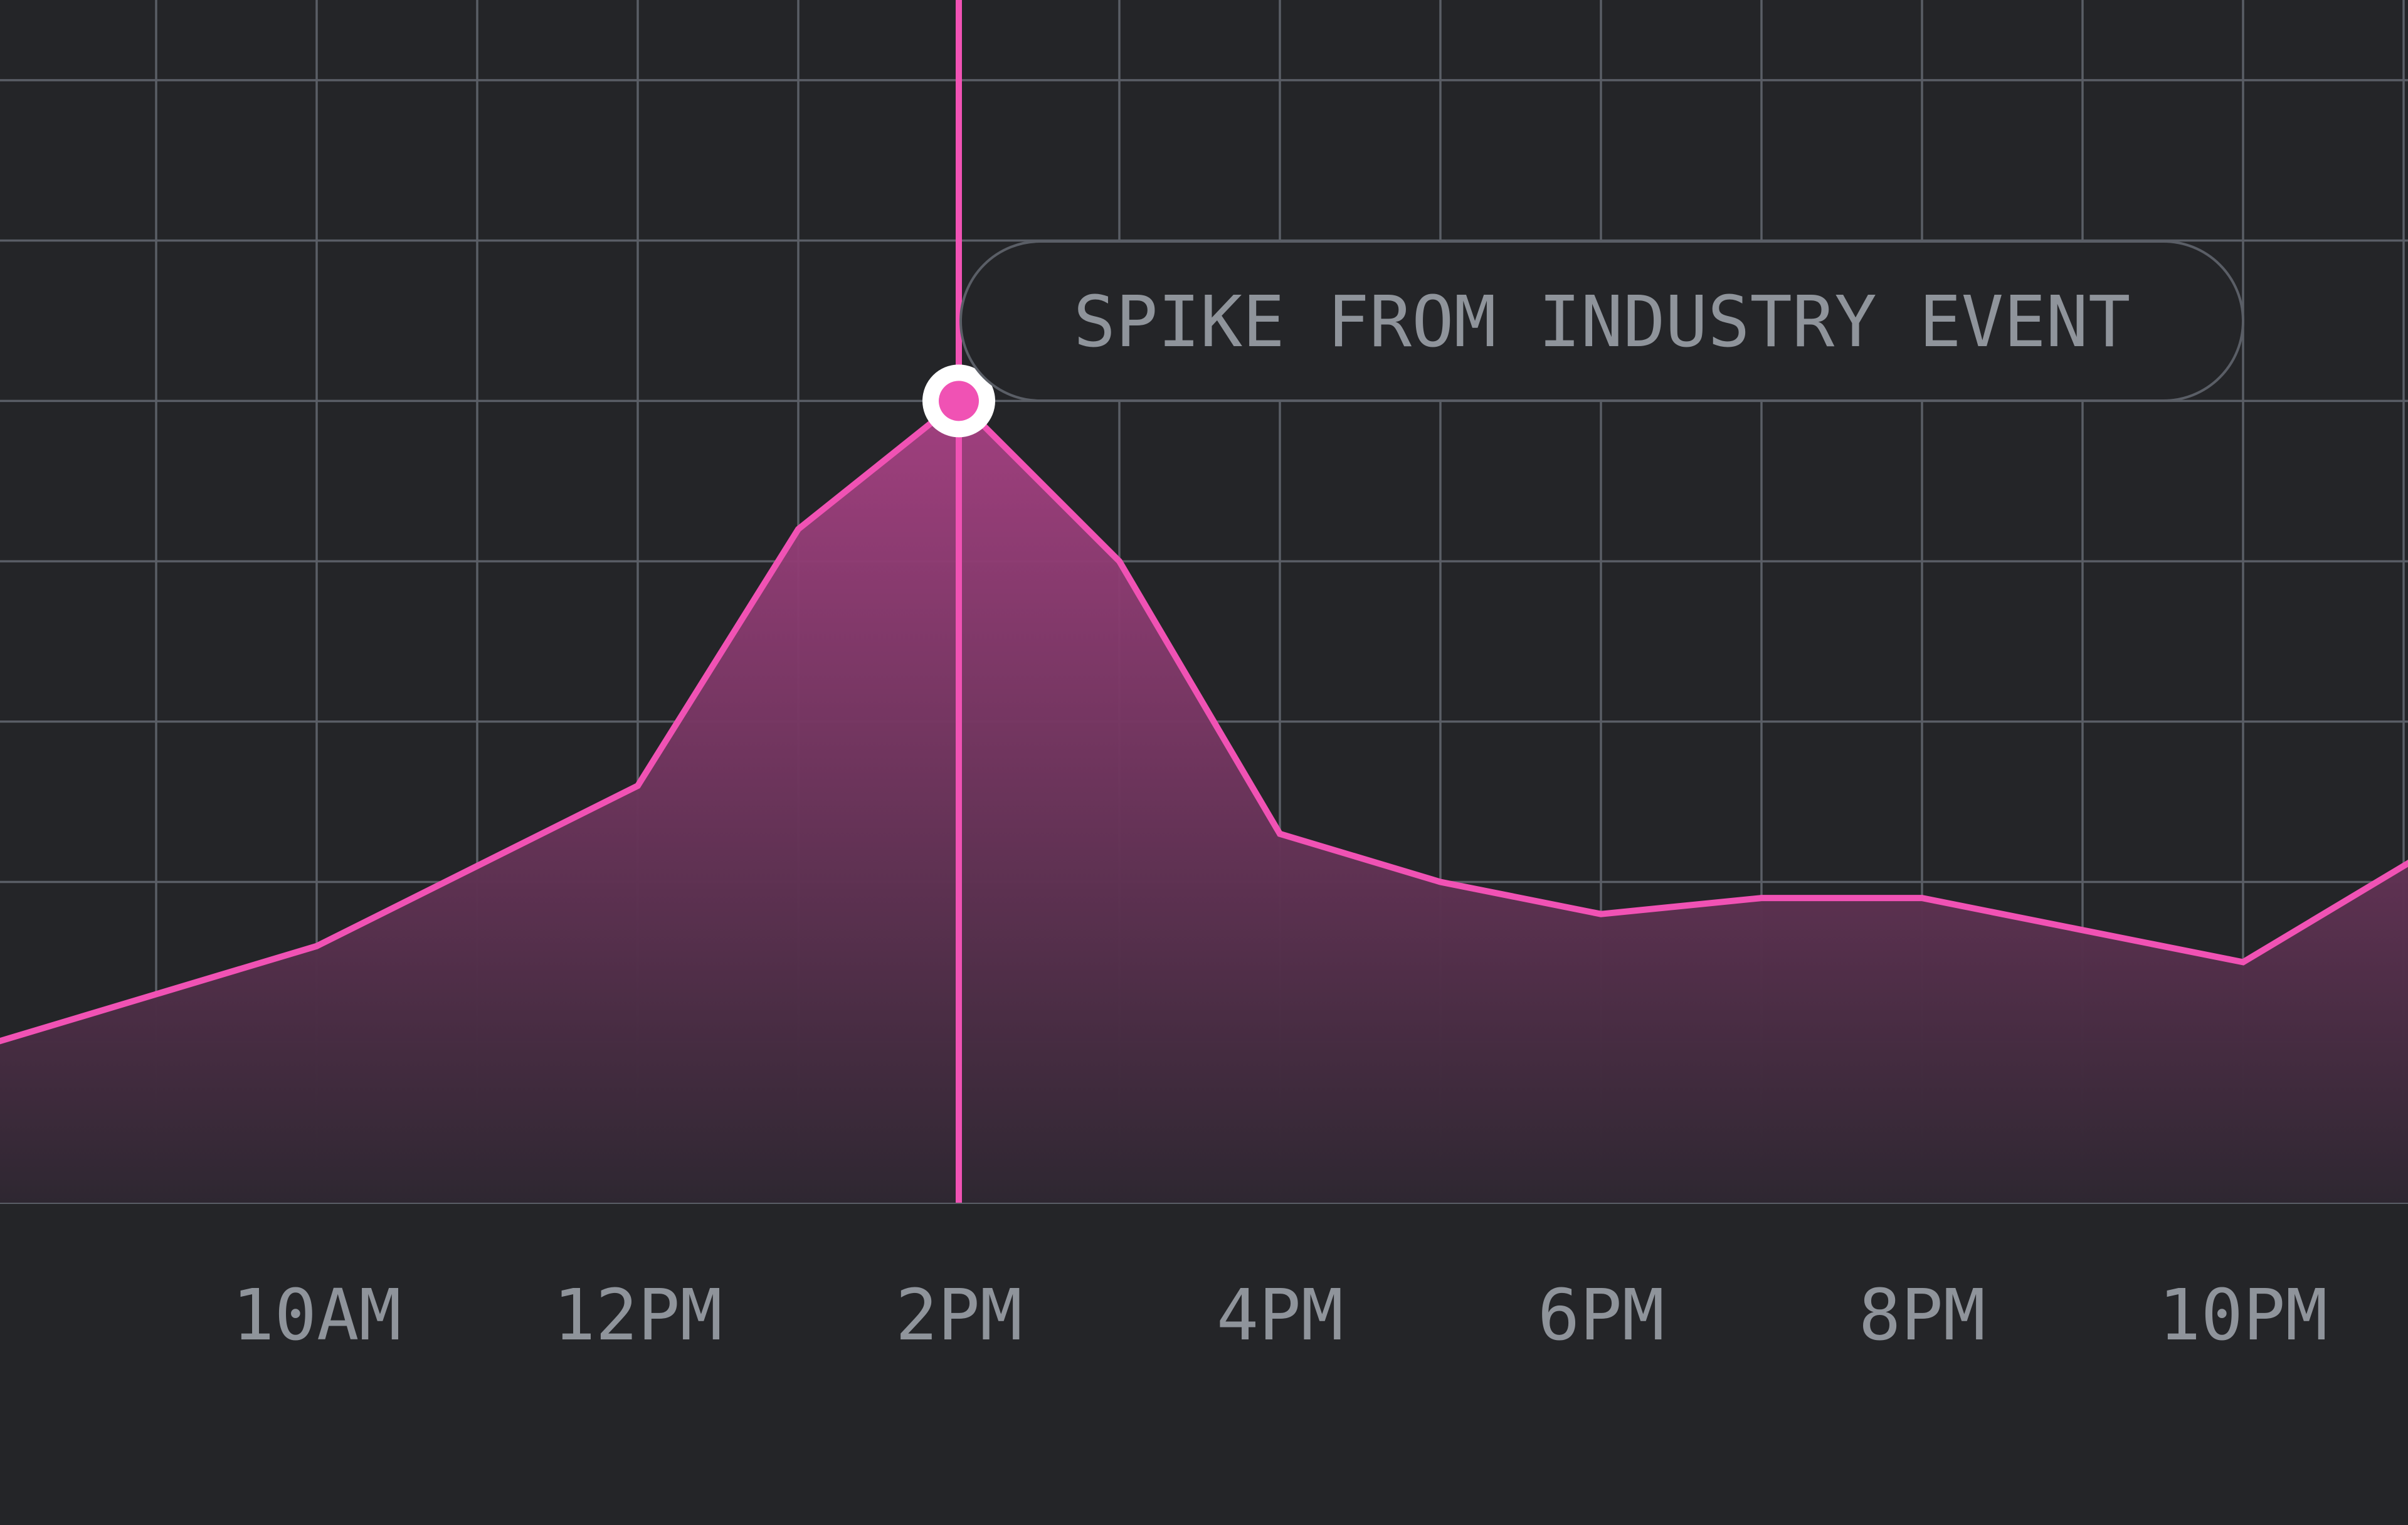 Image resolution: width=2408 pixels, height=1525 pixels. I want to click on x-tick-label: 10AM, so click(316, 1315).